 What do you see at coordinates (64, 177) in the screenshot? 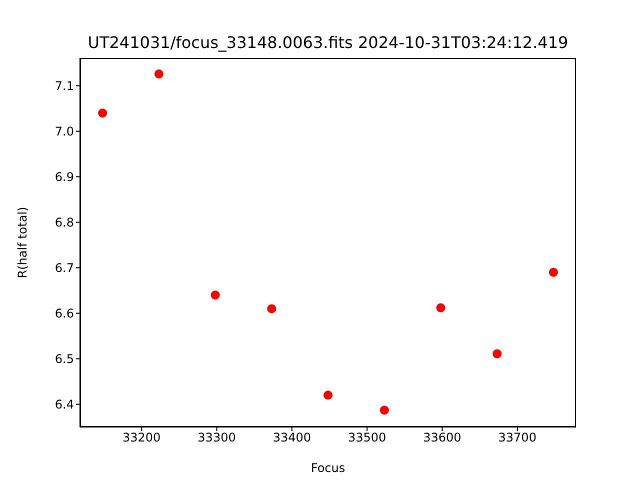
I see `y-tick-label: 6.9` at bounding box center [64, 177].